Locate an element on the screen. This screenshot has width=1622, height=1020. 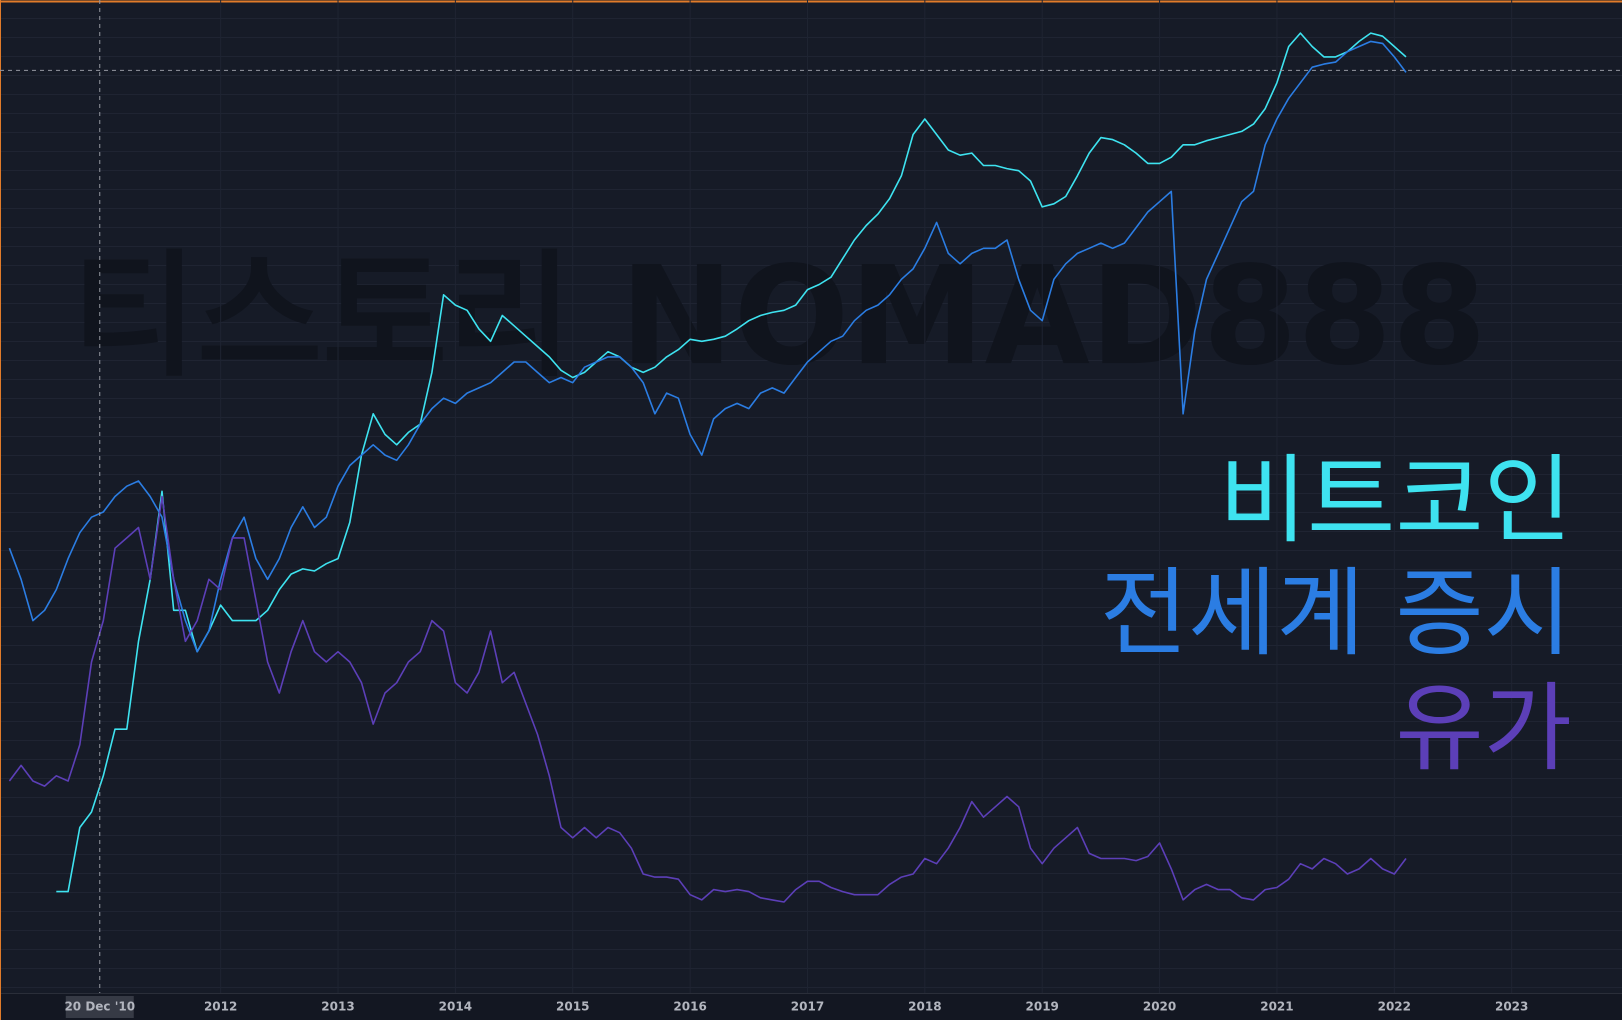
x-tick-label: 2015 is located at coordinates (572, 1007).